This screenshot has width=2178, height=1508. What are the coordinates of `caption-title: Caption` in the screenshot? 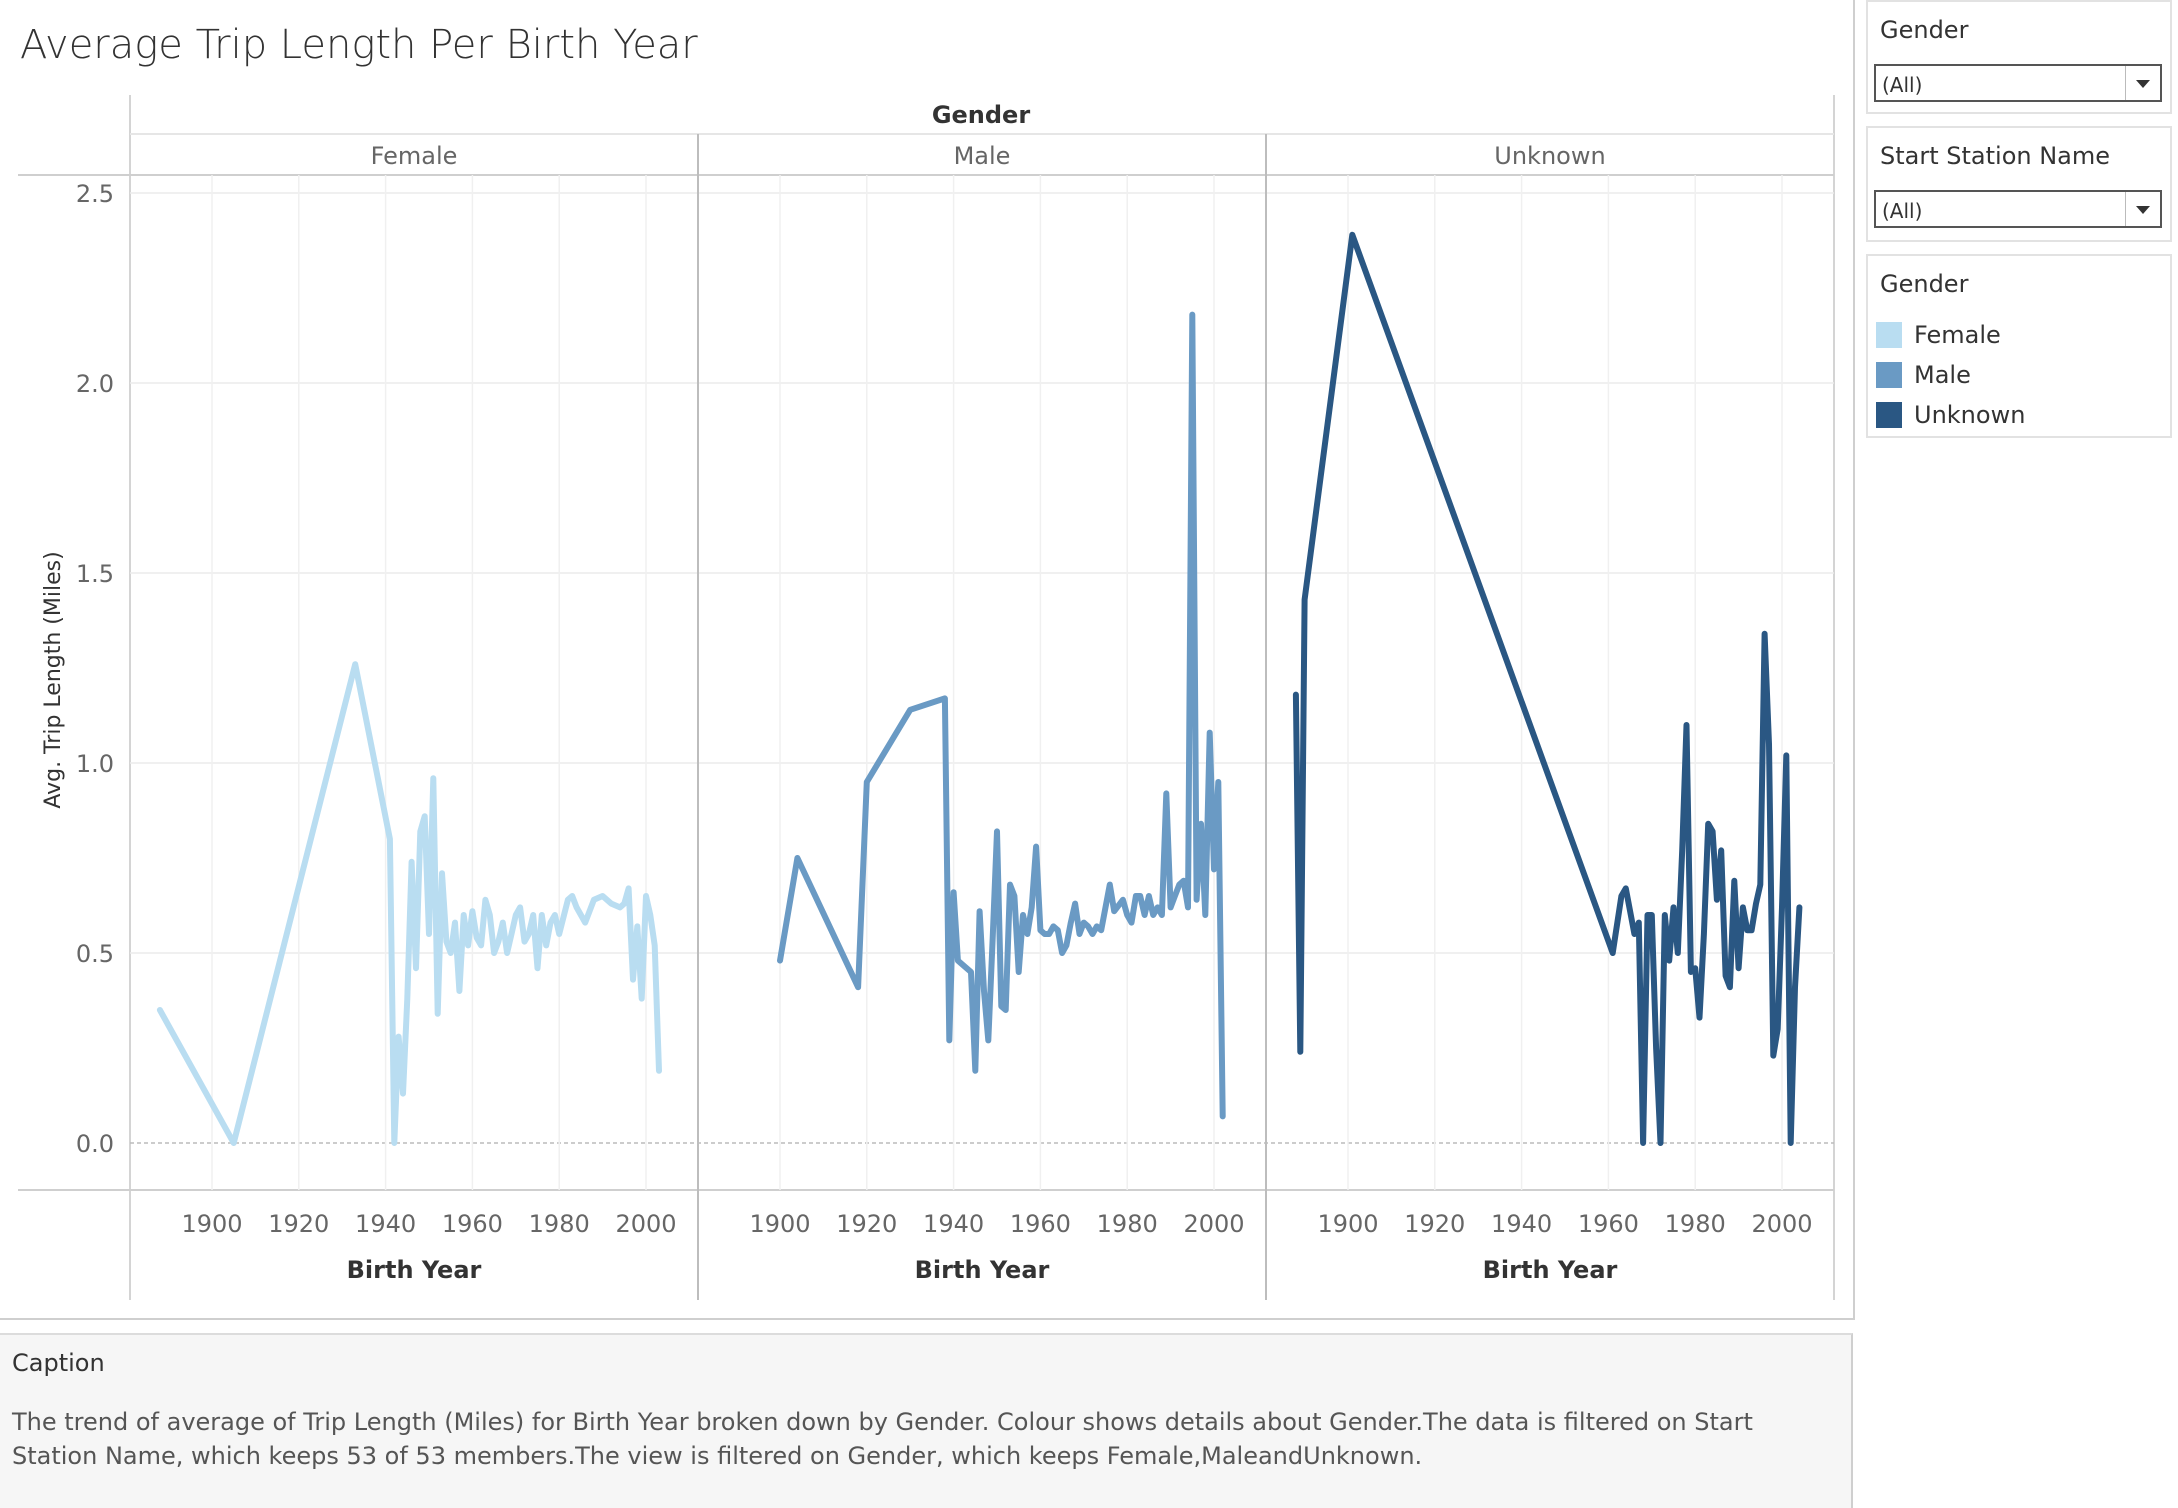 It's located at (58, 1363).